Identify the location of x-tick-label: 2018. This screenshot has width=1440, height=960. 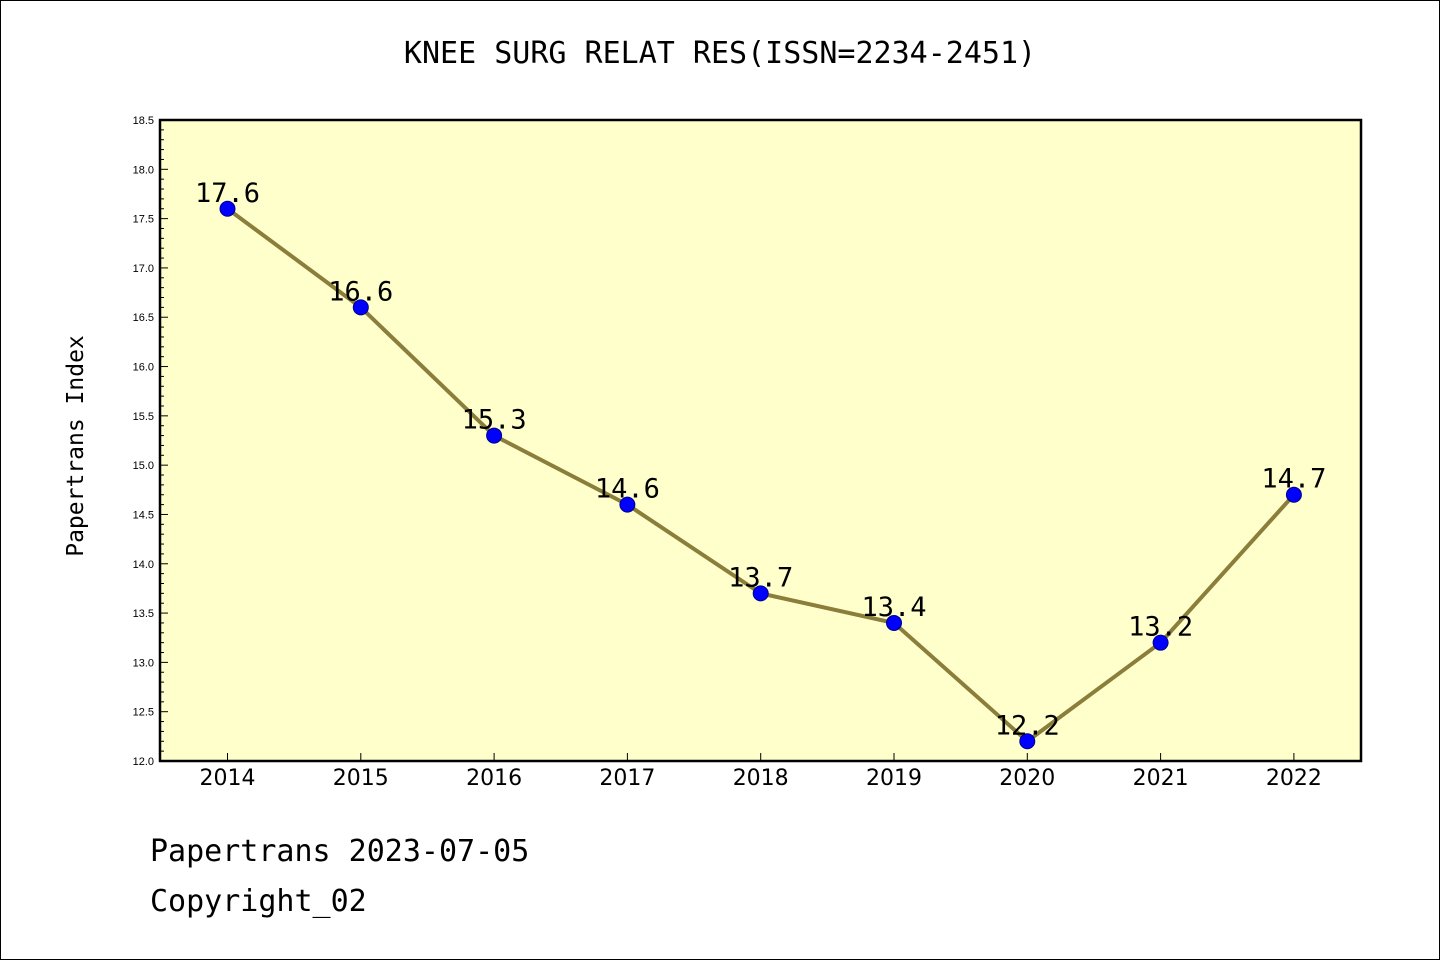
(761, 778).